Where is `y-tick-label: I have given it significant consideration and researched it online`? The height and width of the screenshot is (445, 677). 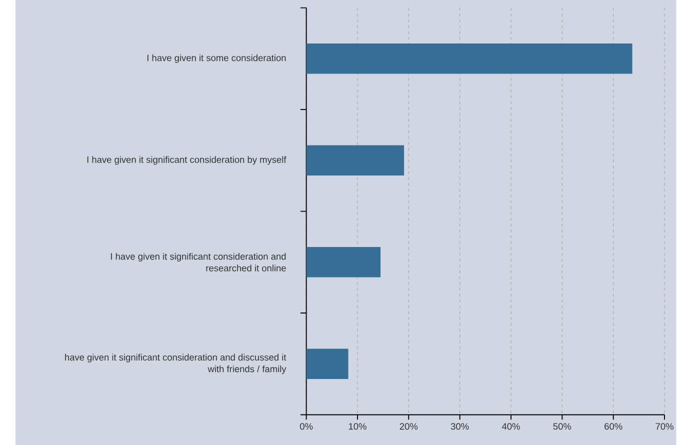 y-tick-label: I have given it significant consideration and researched it online is located at coordinates (198, 262).